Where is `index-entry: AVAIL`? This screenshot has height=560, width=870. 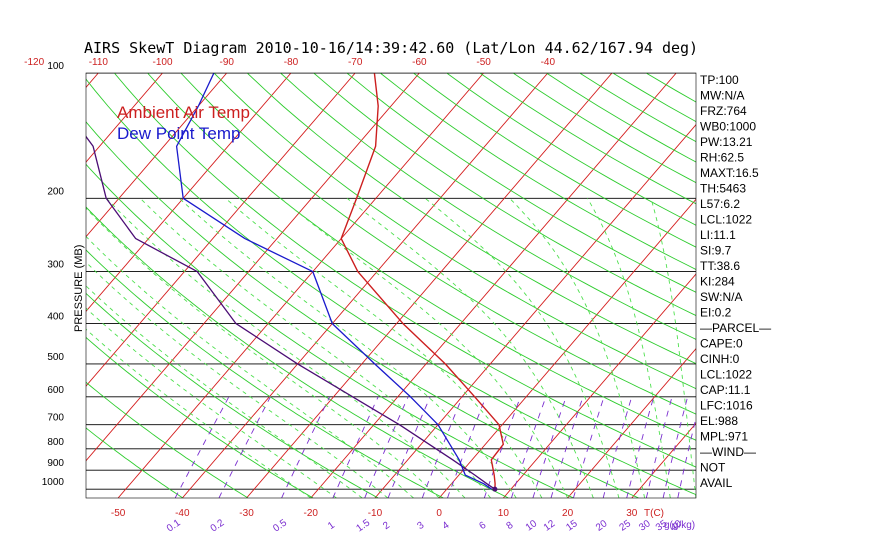 index-entry: AVAIL is located at coordinates (716, 483).